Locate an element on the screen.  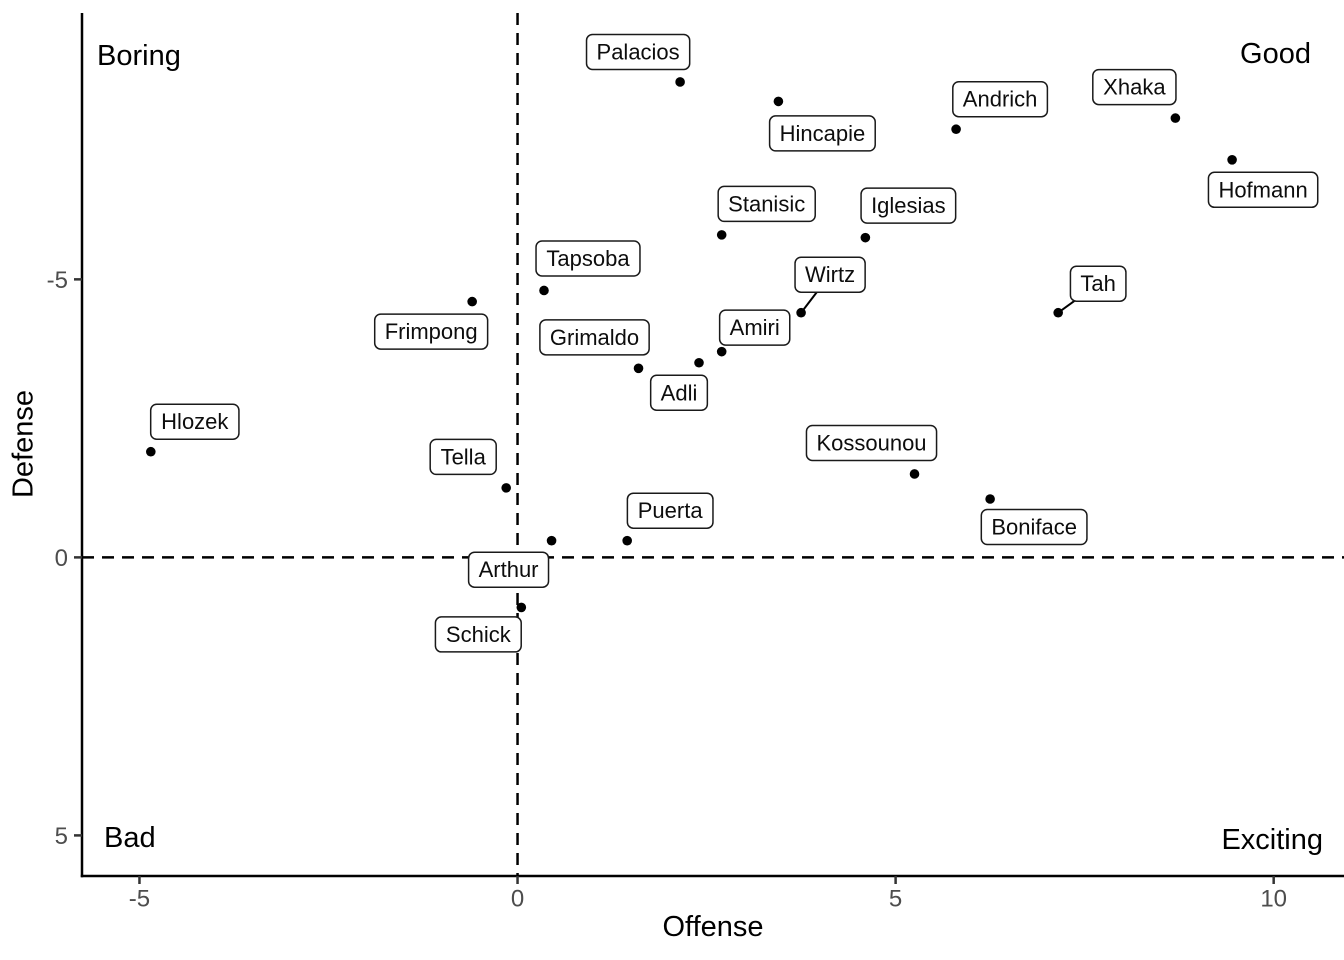
point-hofmann is located at coordinates (1232, 159).